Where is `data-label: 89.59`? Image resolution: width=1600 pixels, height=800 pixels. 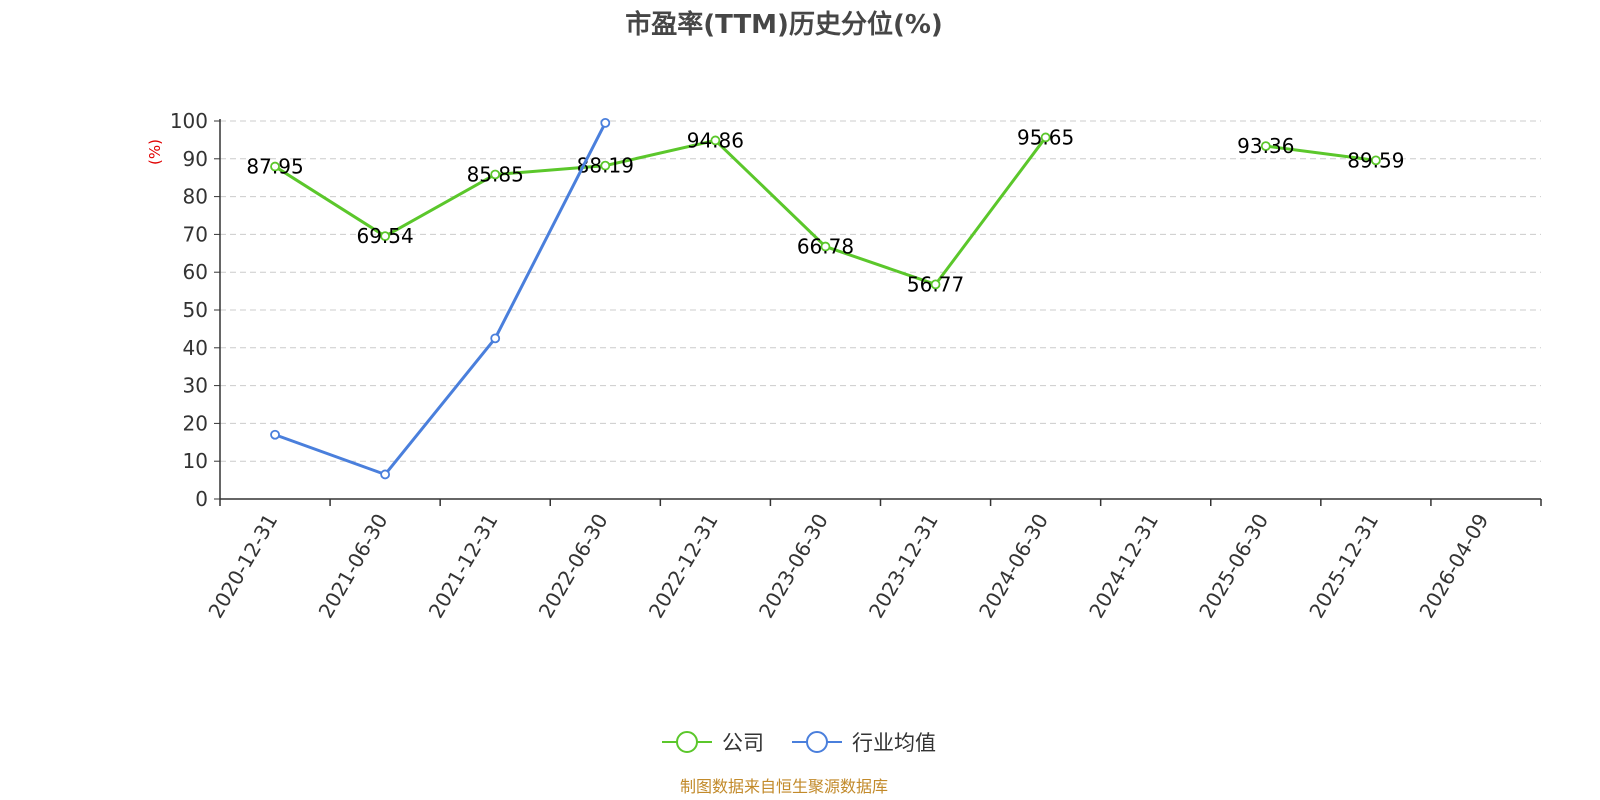 data-label: 89.59 is located at coordinates (1375, 160).